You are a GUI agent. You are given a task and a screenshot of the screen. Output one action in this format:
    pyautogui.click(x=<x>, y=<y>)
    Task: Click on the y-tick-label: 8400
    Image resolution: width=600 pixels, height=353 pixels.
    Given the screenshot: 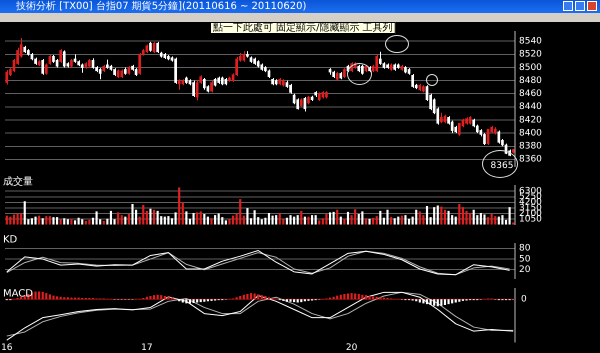 What is the action you would take?
    pyautogui.click(x=530, y=133)
    